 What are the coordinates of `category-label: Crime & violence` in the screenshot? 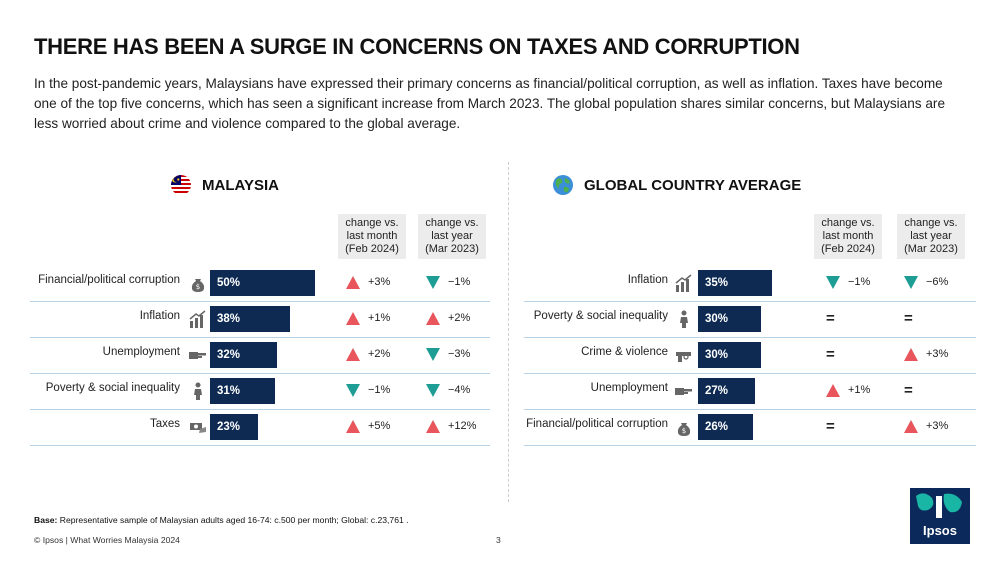 It's located at (624, 352).